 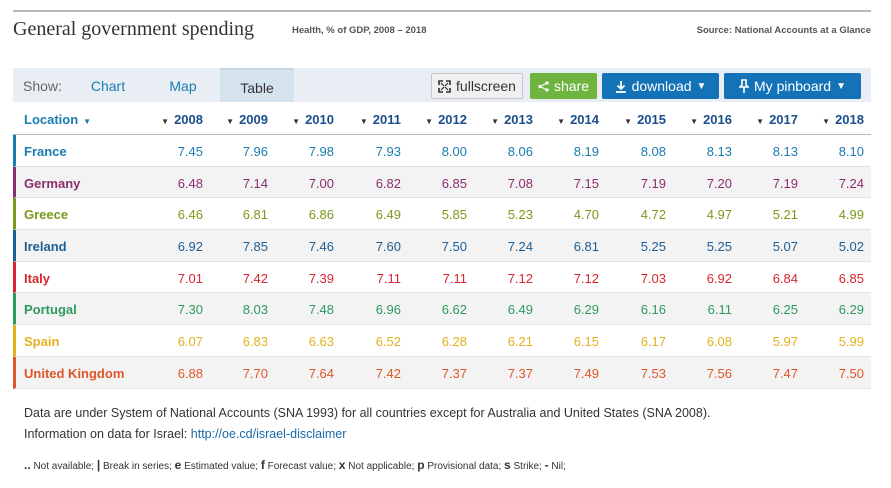 I want to click on column-header-year: ▼ 2010, so click(x=306, y=119).